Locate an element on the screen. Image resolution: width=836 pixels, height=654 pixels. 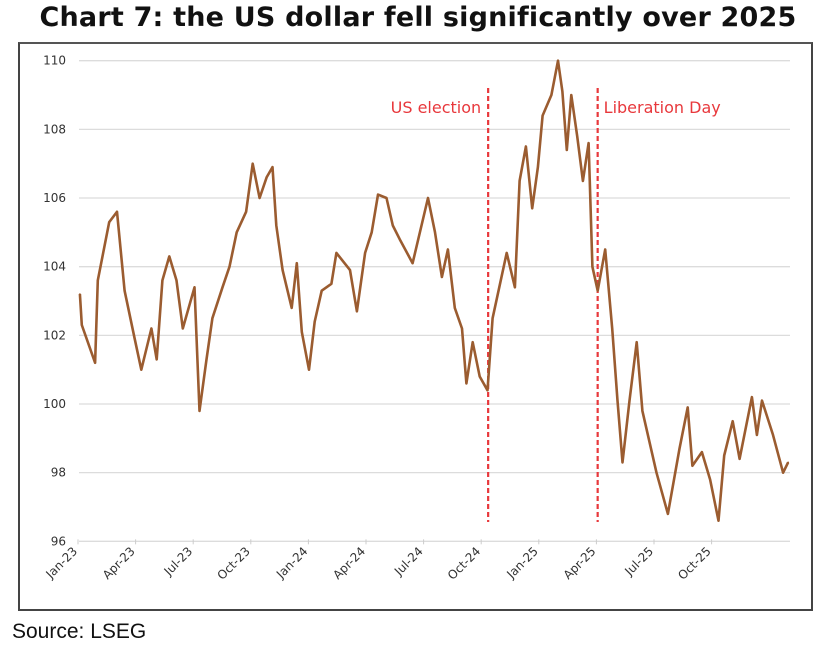
x-tick-label: Jan-25 is located at coordinates (522, 563).